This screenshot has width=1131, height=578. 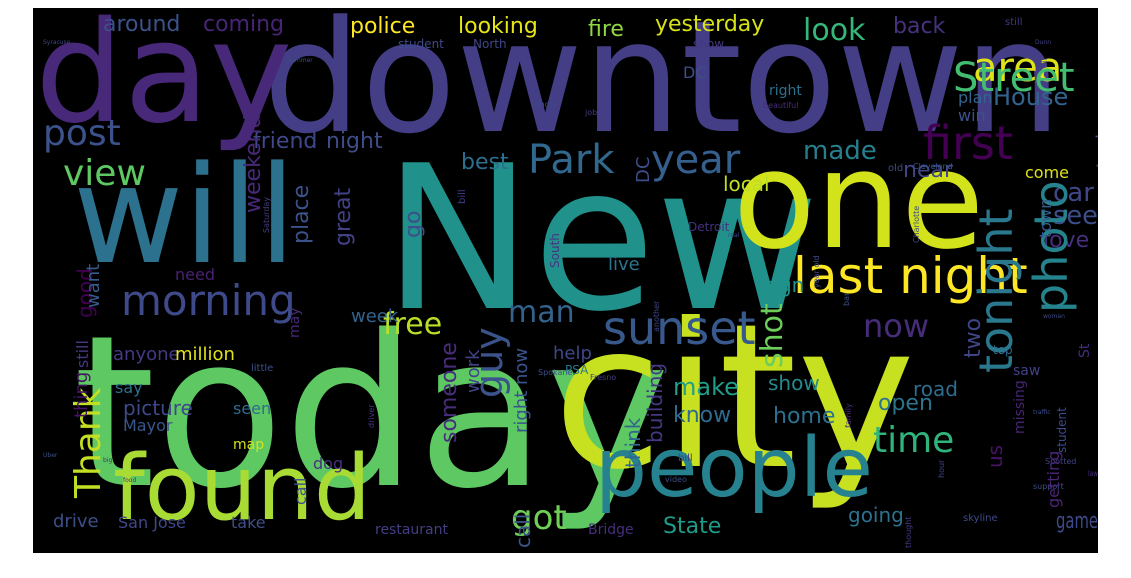 What do you see at coordinates (1045, 218) in the screenshot?
I see `word-missing: town` at bounding box center [1045, 218].